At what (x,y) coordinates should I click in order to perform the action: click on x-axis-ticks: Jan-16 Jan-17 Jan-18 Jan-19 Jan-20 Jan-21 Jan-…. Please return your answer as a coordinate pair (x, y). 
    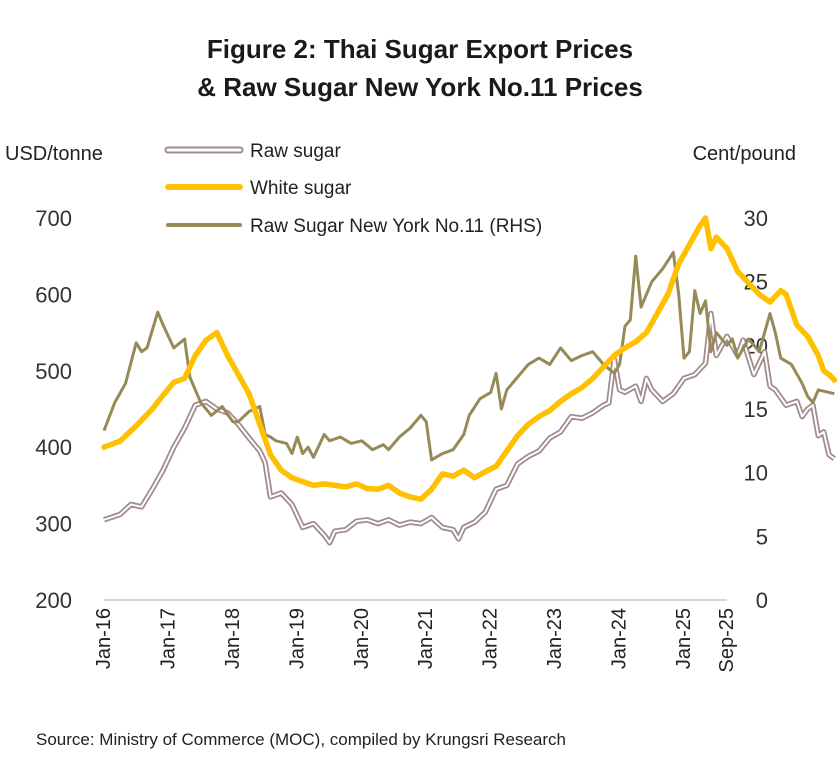
    Looking at the image, I should click on (415, 640).